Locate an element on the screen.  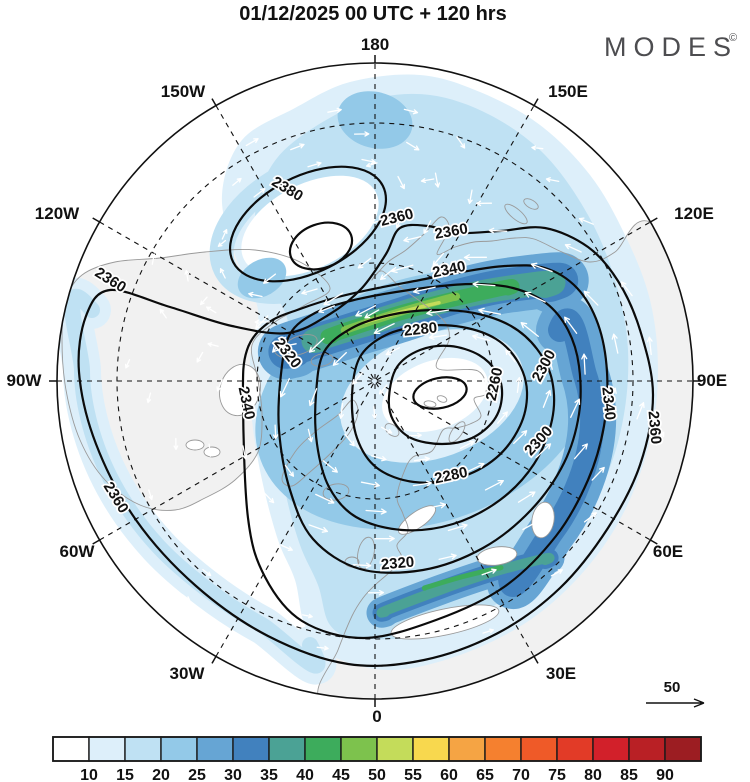
colorbar-tick-label: 50 is located at coordinates (377, 774).